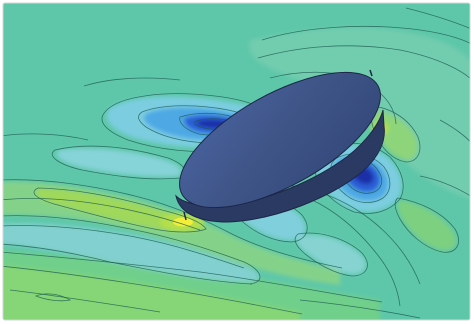 The height and width of the screenshot is (324, 474). I want to click on high-region-bottom-green, so click(151, 292).